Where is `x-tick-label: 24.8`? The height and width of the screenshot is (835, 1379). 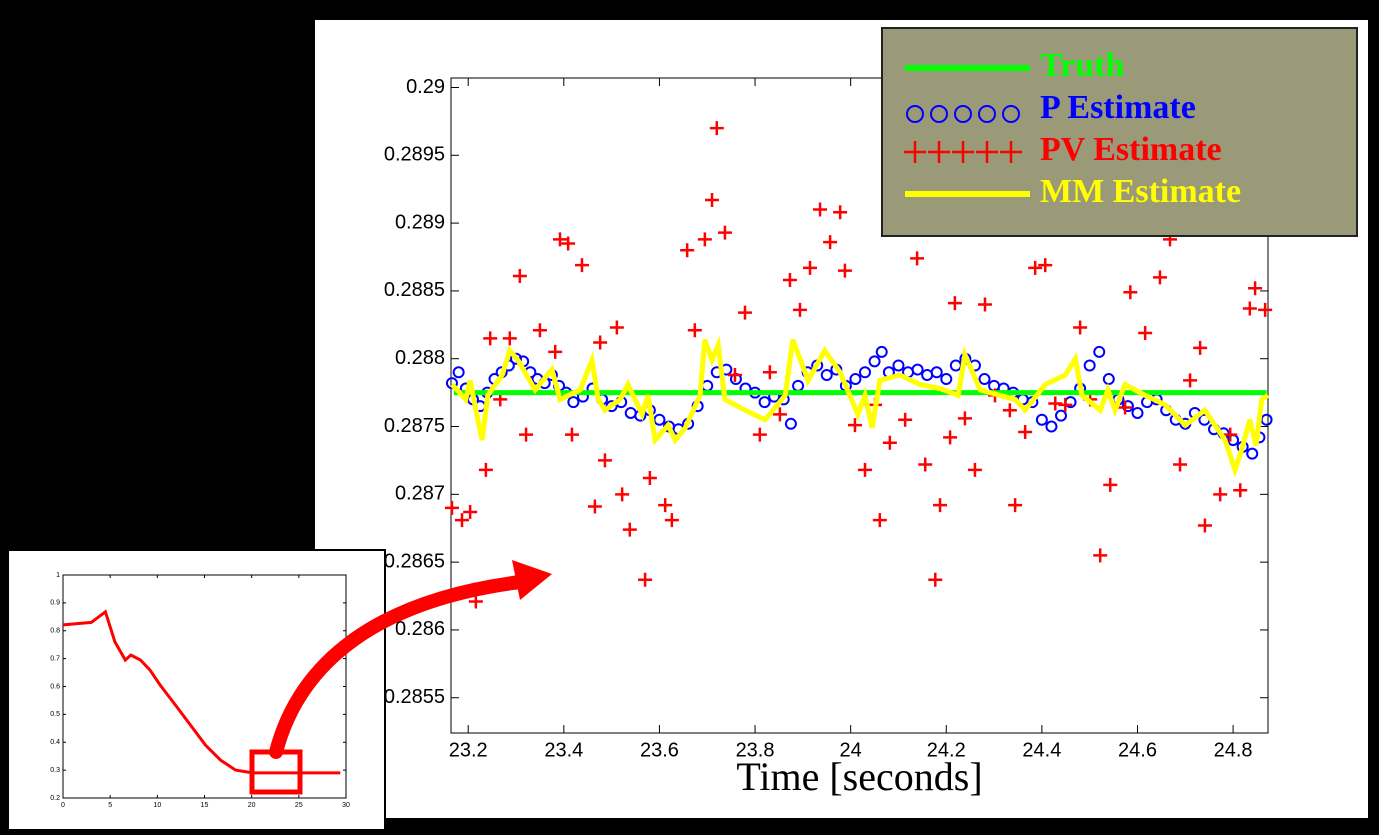 x-tick-label: 24.8 is located at coordinates (1233, 750).